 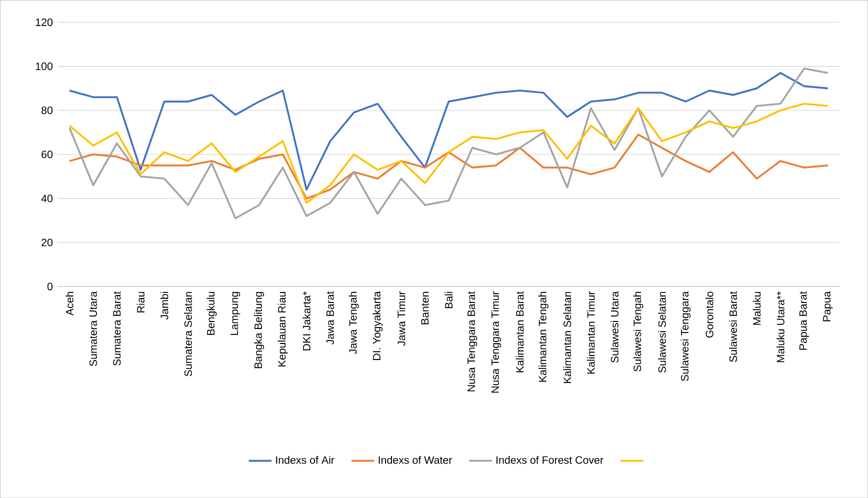 What do you see at coordinates (804, 320) in the screenshot?
I see `x-tick-label: Papua Barat` at bounding box center [804, 320].